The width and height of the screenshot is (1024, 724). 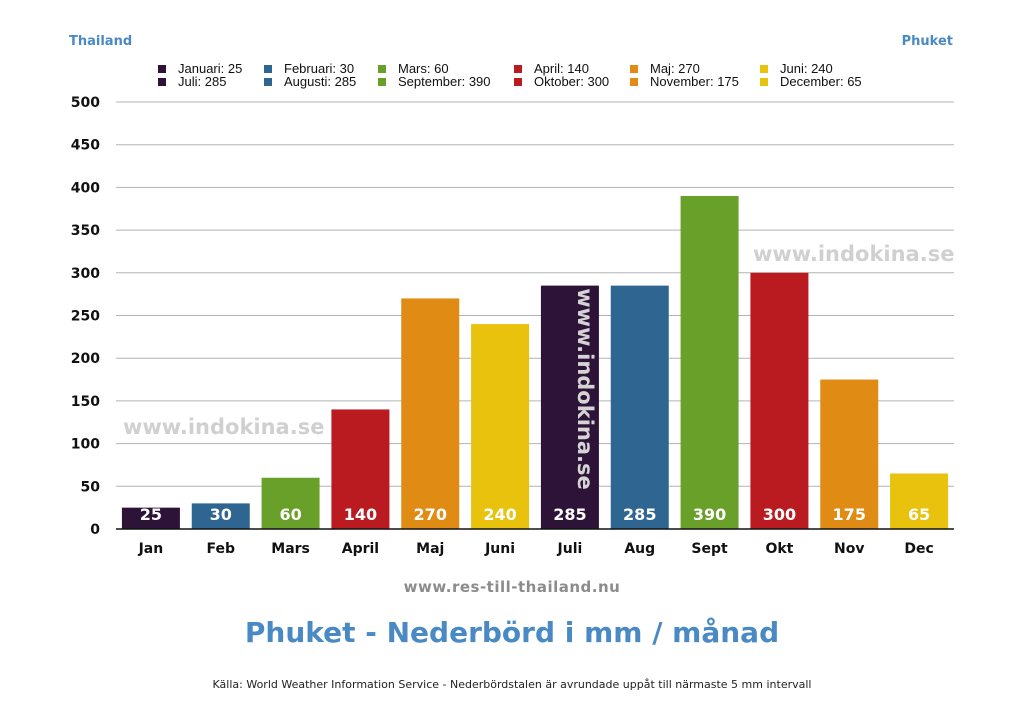 I want to click on legend-label: Februari: 30, so click(x=319, y=68).